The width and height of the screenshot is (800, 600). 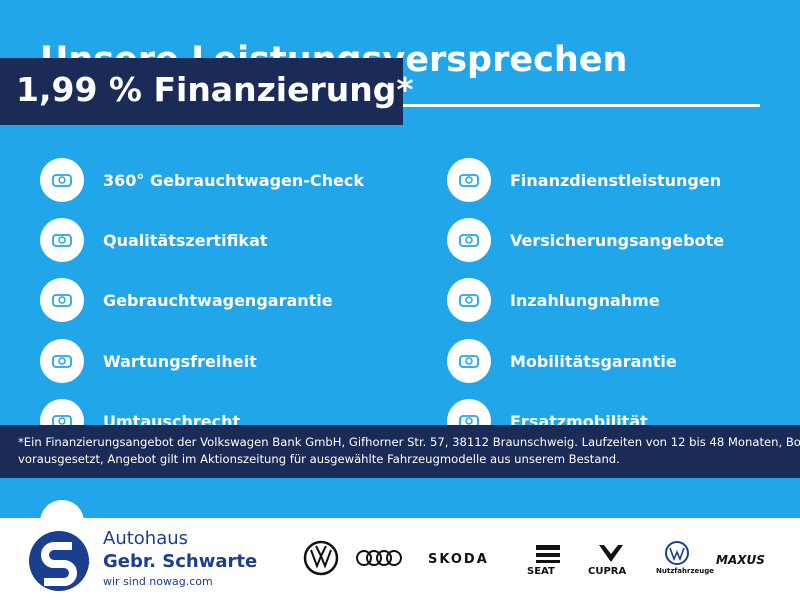 I want to click on service-item: Mobilitätsgarantie, so click(x=562, y=361).